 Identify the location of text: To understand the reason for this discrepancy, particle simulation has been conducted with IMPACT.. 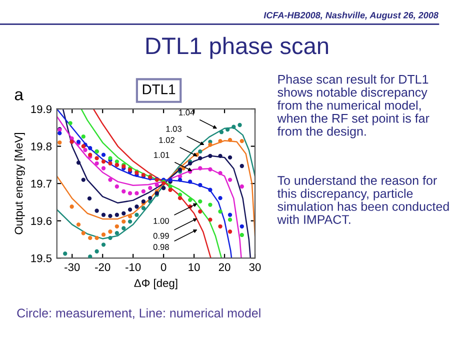
(363, 200).